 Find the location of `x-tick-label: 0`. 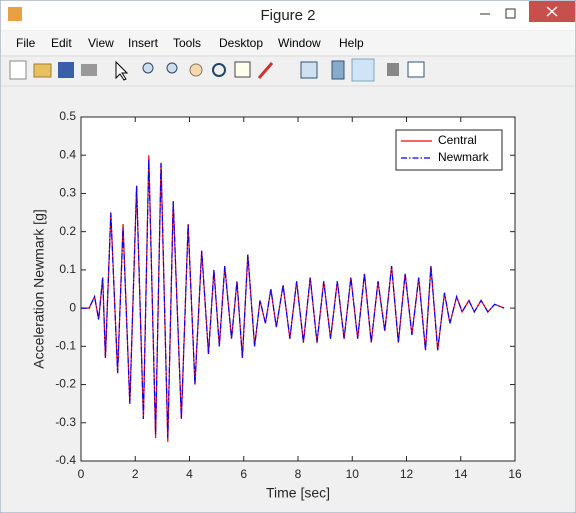

x-tick-label: 0 is located at coordinates (81, 474).